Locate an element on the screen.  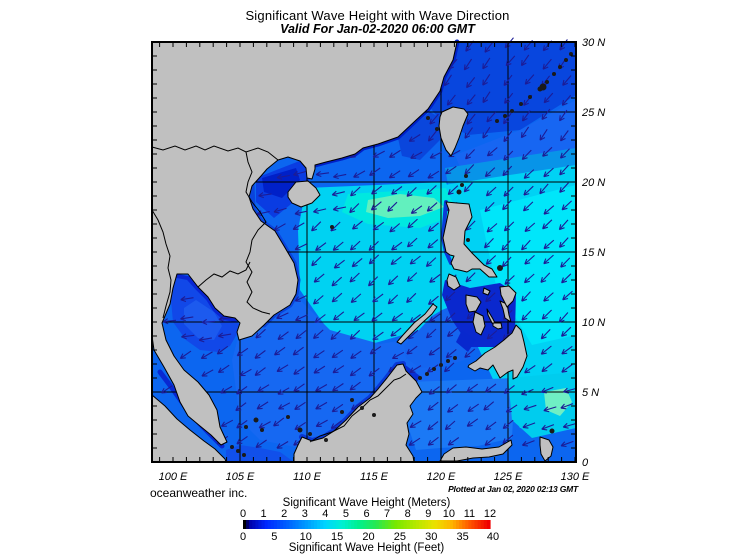
lat-tick-label: 20 N is located at coordinates (593, 183).